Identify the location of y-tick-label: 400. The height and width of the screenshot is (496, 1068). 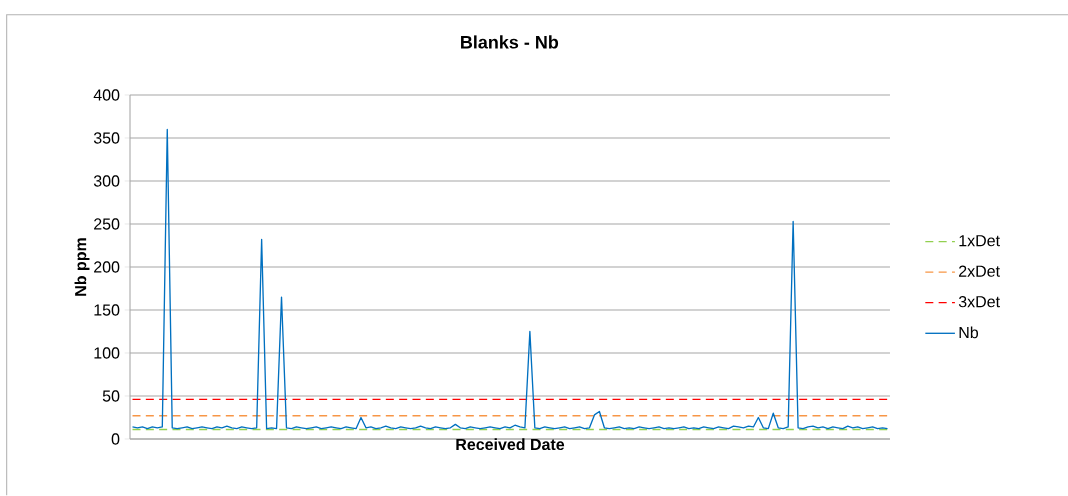
(106, 95).